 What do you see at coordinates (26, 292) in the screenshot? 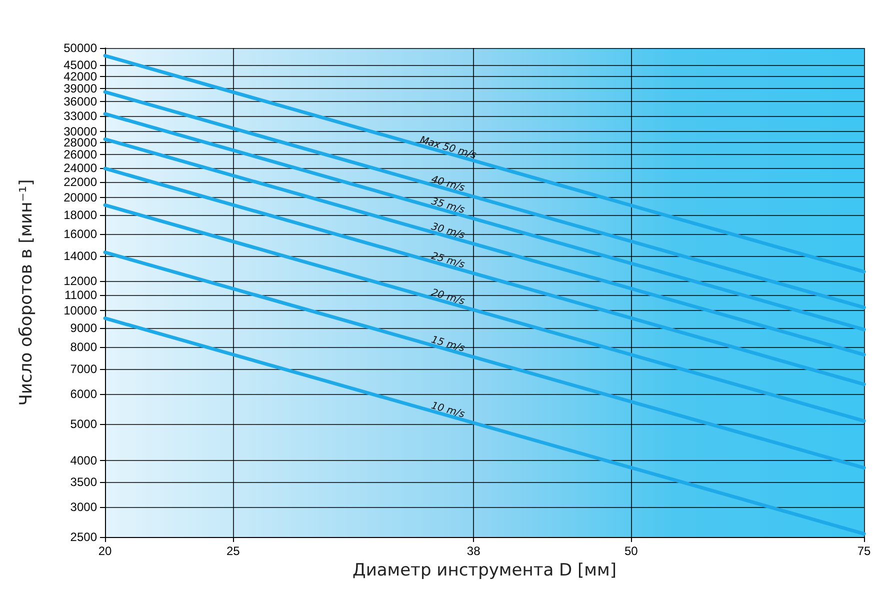
I see `y-axis-title: Число оборотов в [мин⁻¹]` at bounding box center [26, 292].